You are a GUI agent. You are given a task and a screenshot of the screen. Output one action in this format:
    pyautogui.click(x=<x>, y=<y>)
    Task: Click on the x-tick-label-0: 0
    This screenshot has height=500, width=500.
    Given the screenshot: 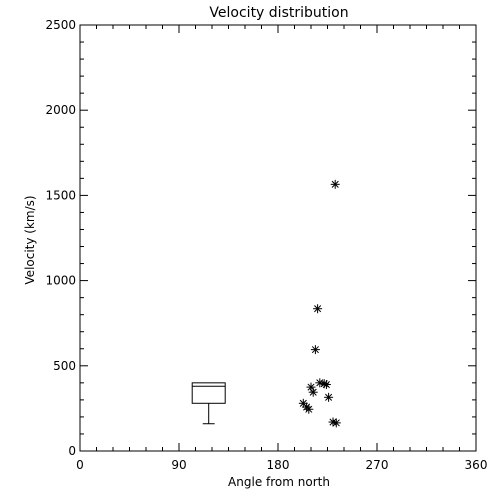 What is the action you would take?
    pyautogui.click(x=80, y=465)
    